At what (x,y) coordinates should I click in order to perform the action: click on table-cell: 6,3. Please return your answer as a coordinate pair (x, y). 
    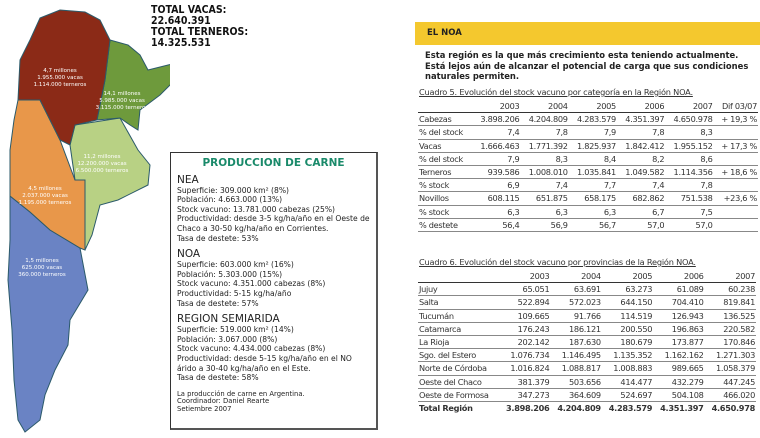
    Looking at the image, I should click on (544, 212).